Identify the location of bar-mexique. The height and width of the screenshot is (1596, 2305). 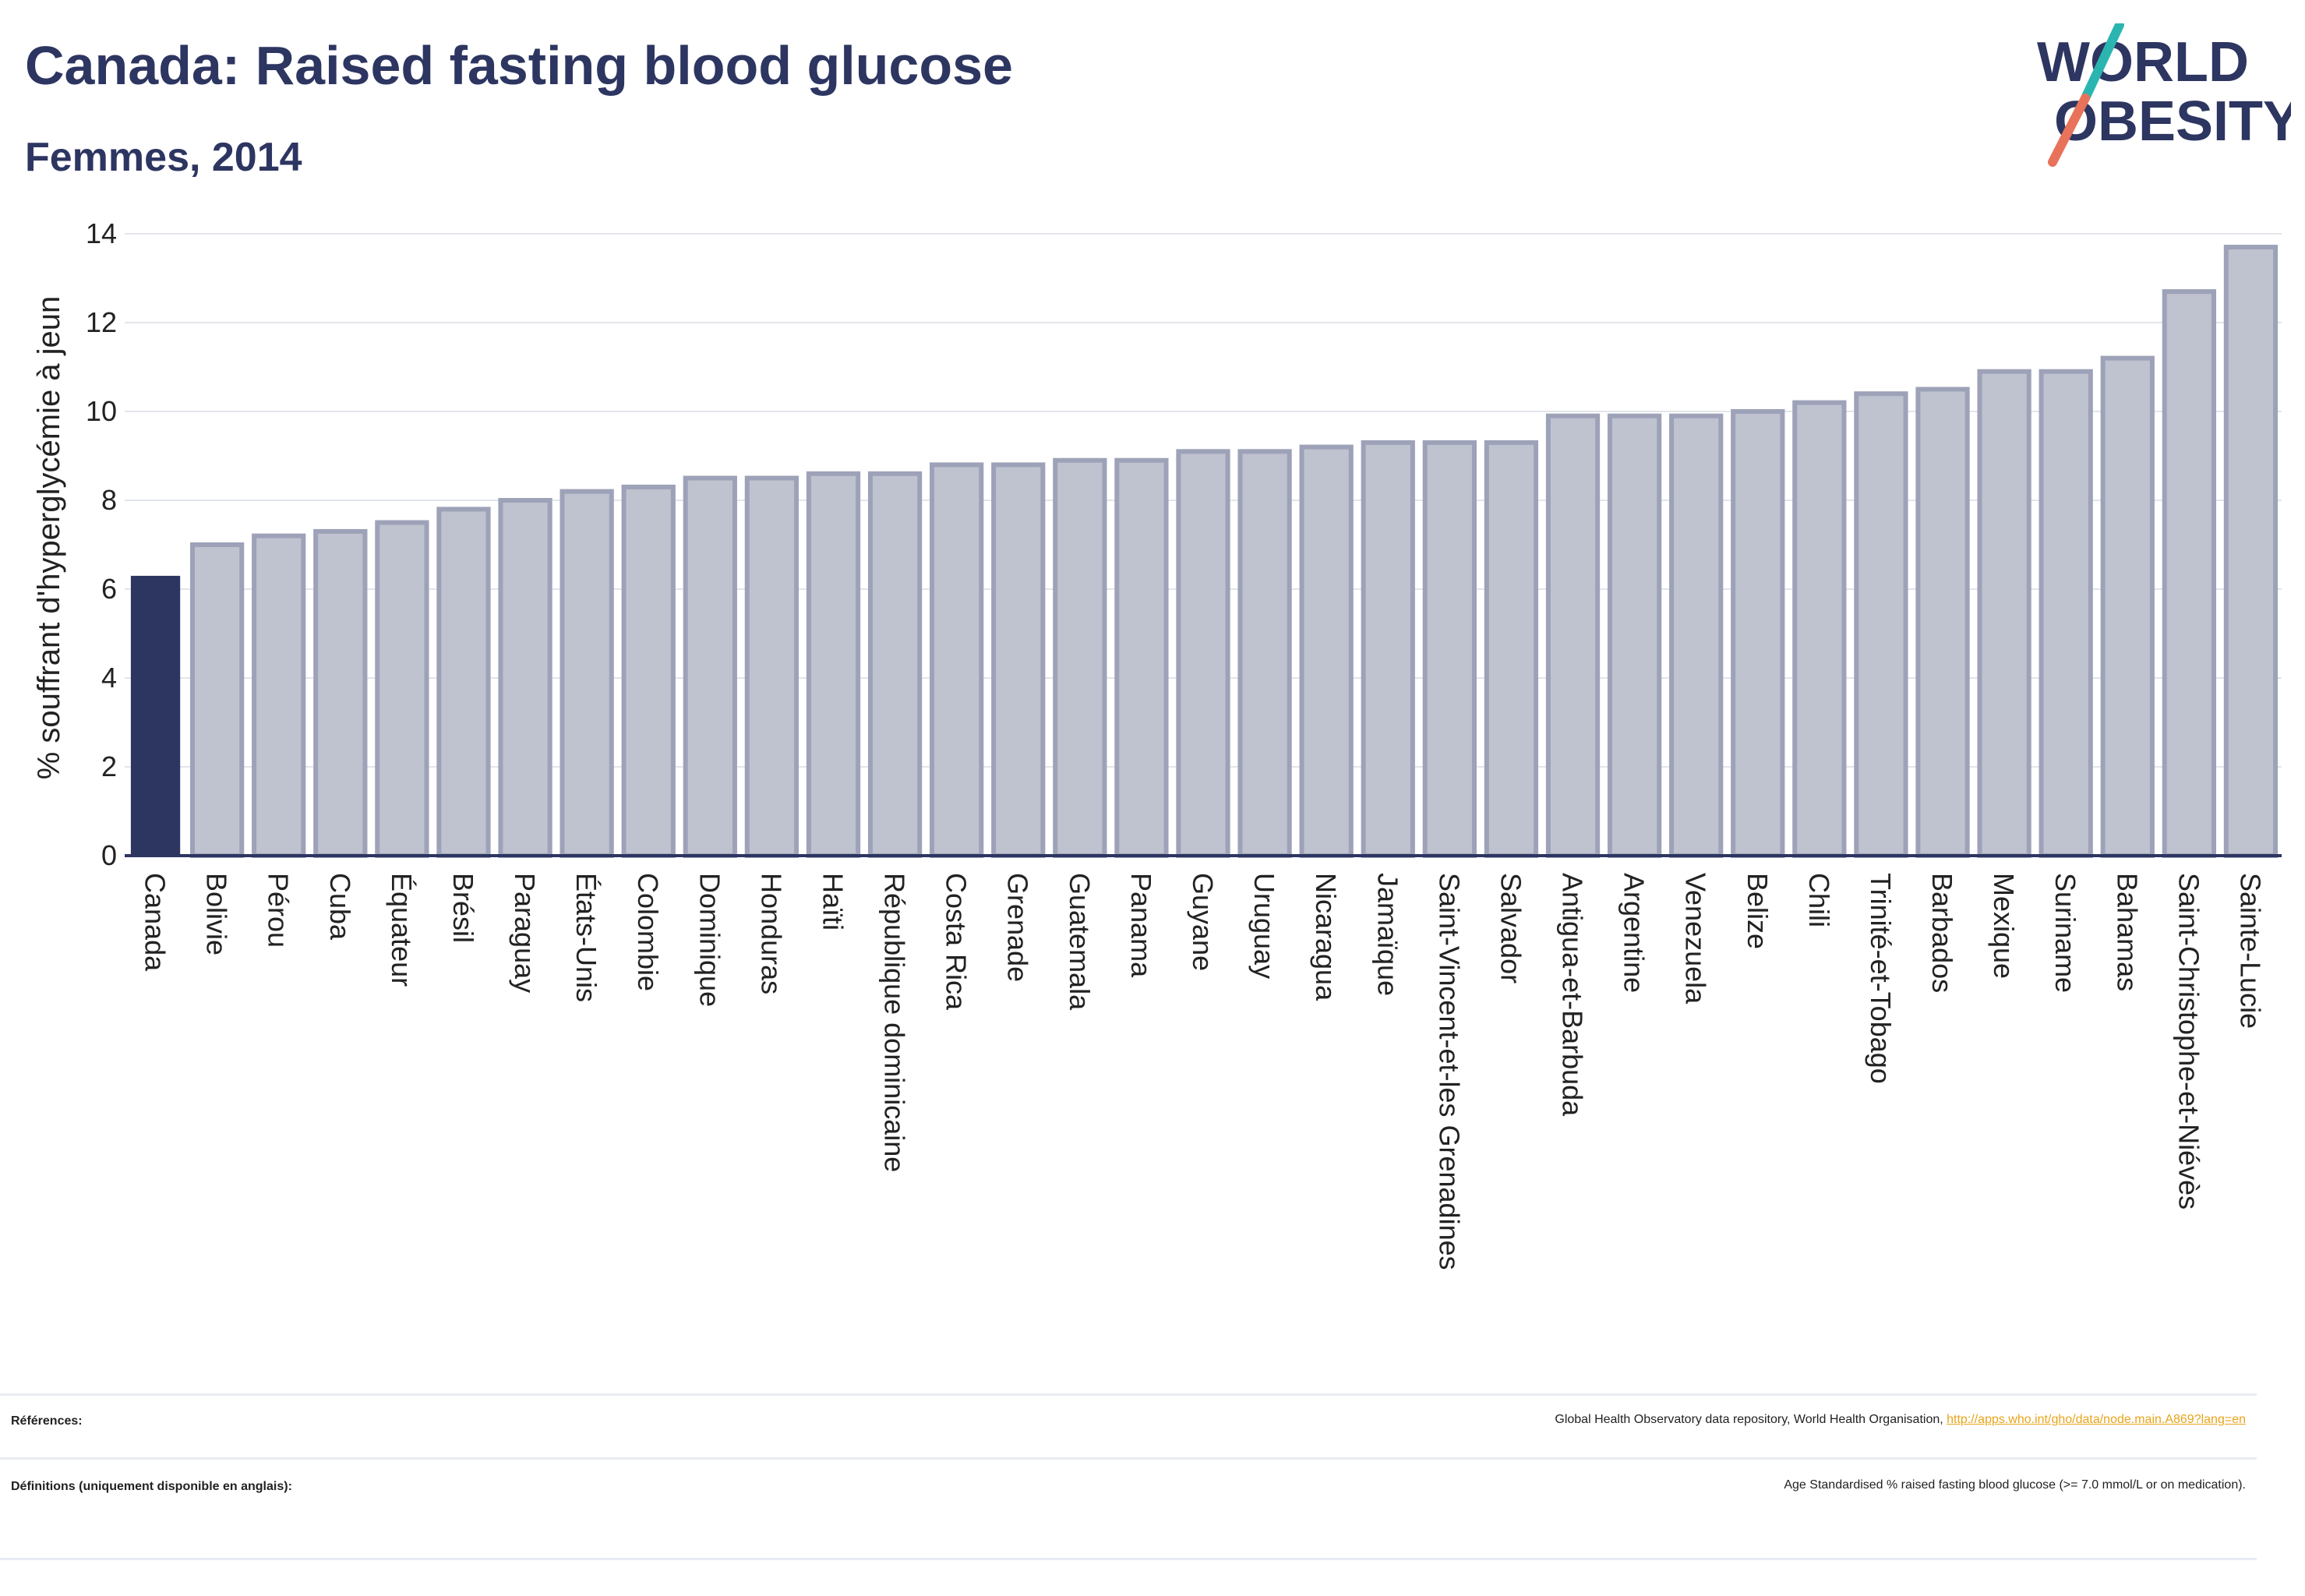
(2004, 613).